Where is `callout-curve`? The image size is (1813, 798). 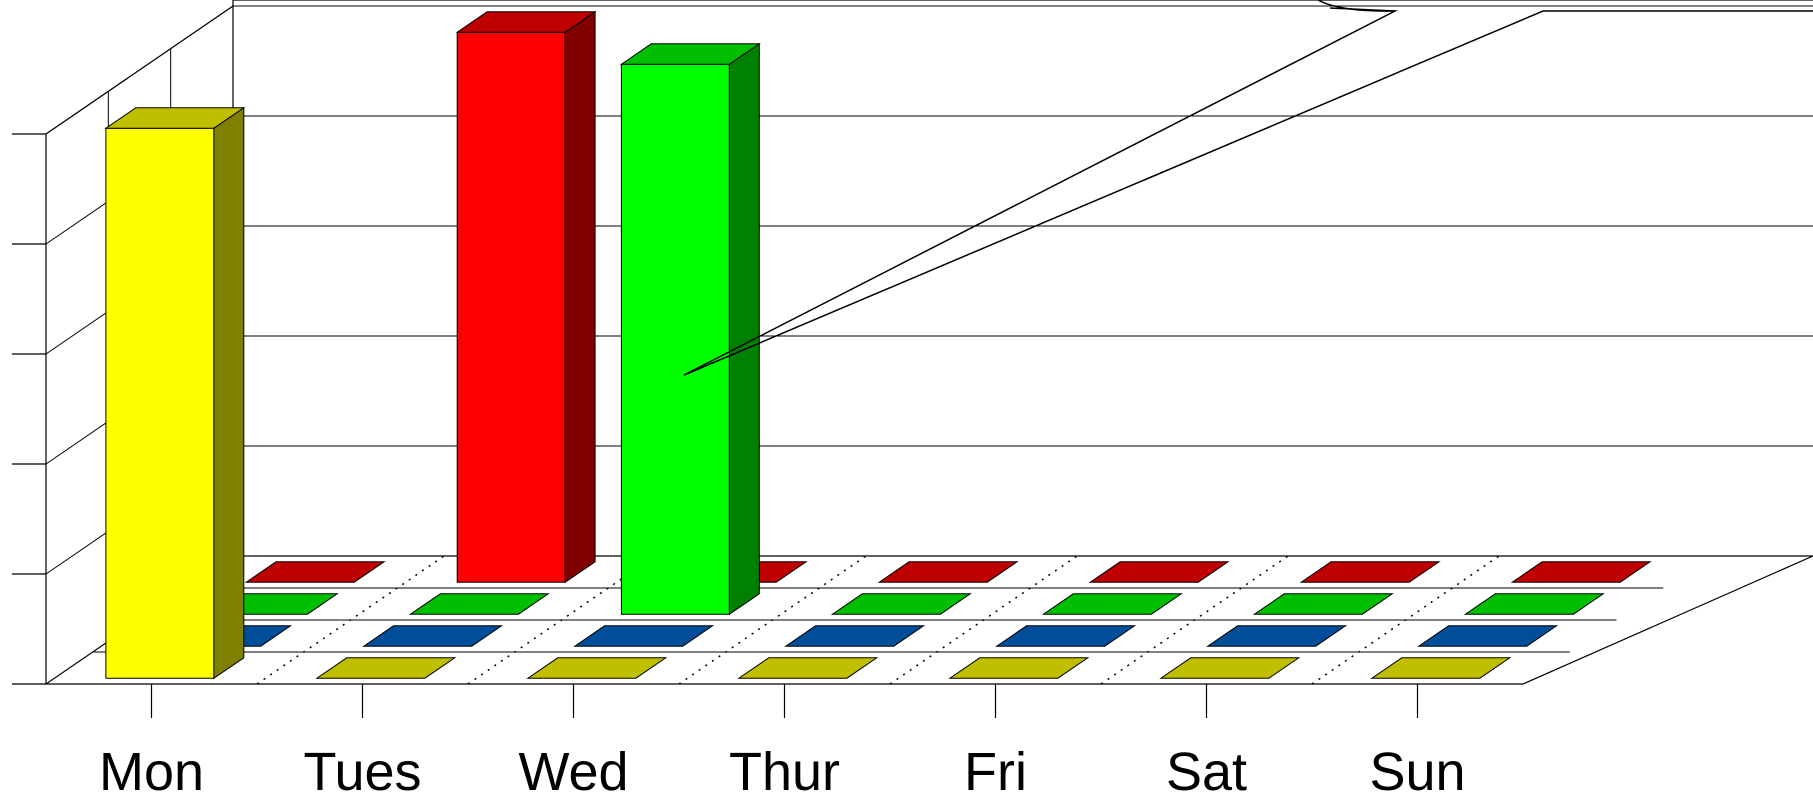 callout-curve is located at coordinates (1356, 6).